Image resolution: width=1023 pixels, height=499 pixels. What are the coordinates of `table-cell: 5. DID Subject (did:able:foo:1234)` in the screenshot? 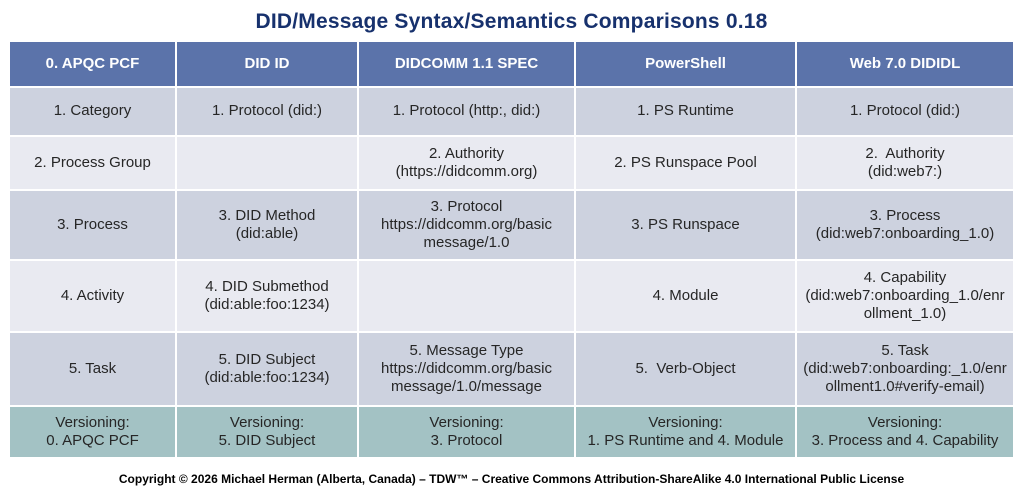 It's located at (267, 369).